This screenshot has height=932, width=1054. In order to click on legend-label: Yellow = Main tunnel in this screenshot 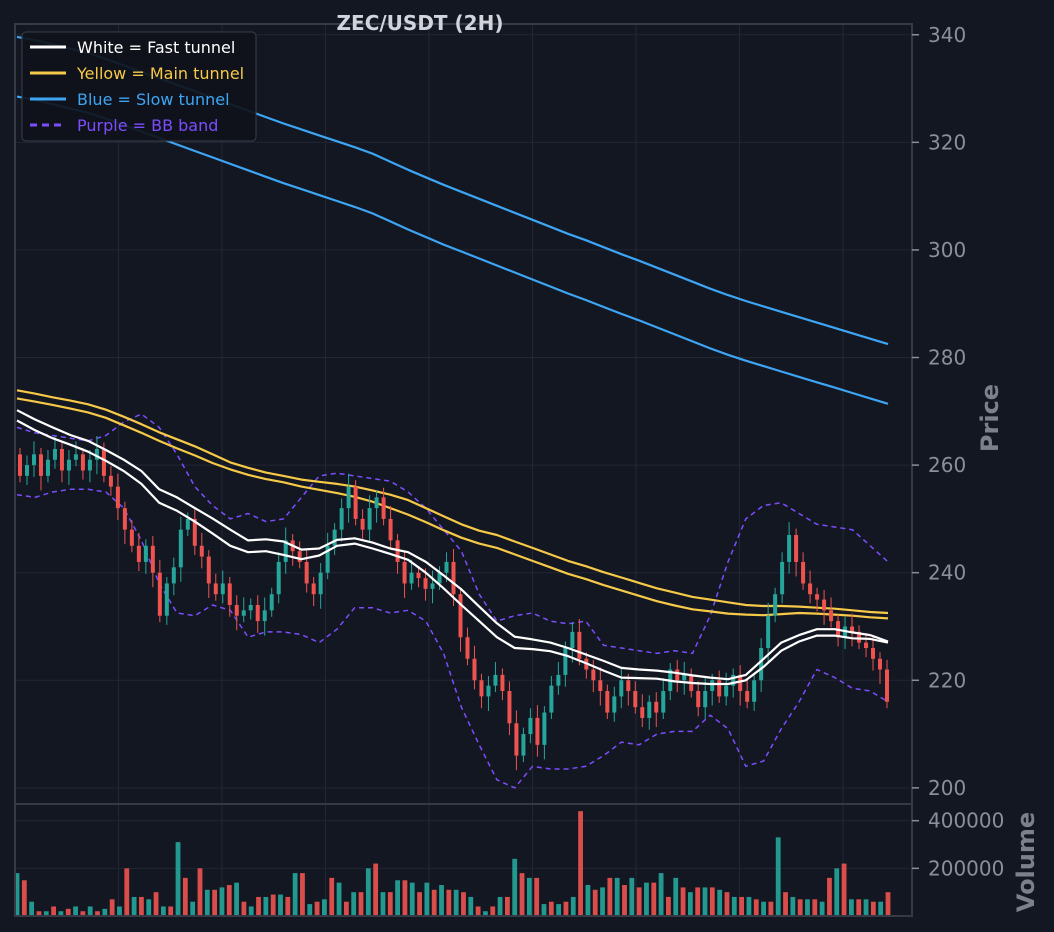, I will do `click(160, 73)`.